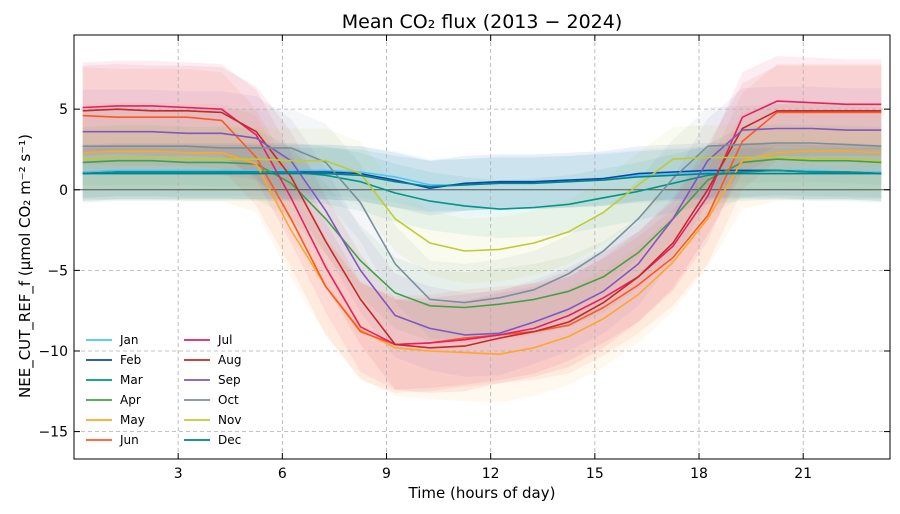 This screenshot has width=900, height=514. I want to click on legend-label: Mar, so click(131, 380).